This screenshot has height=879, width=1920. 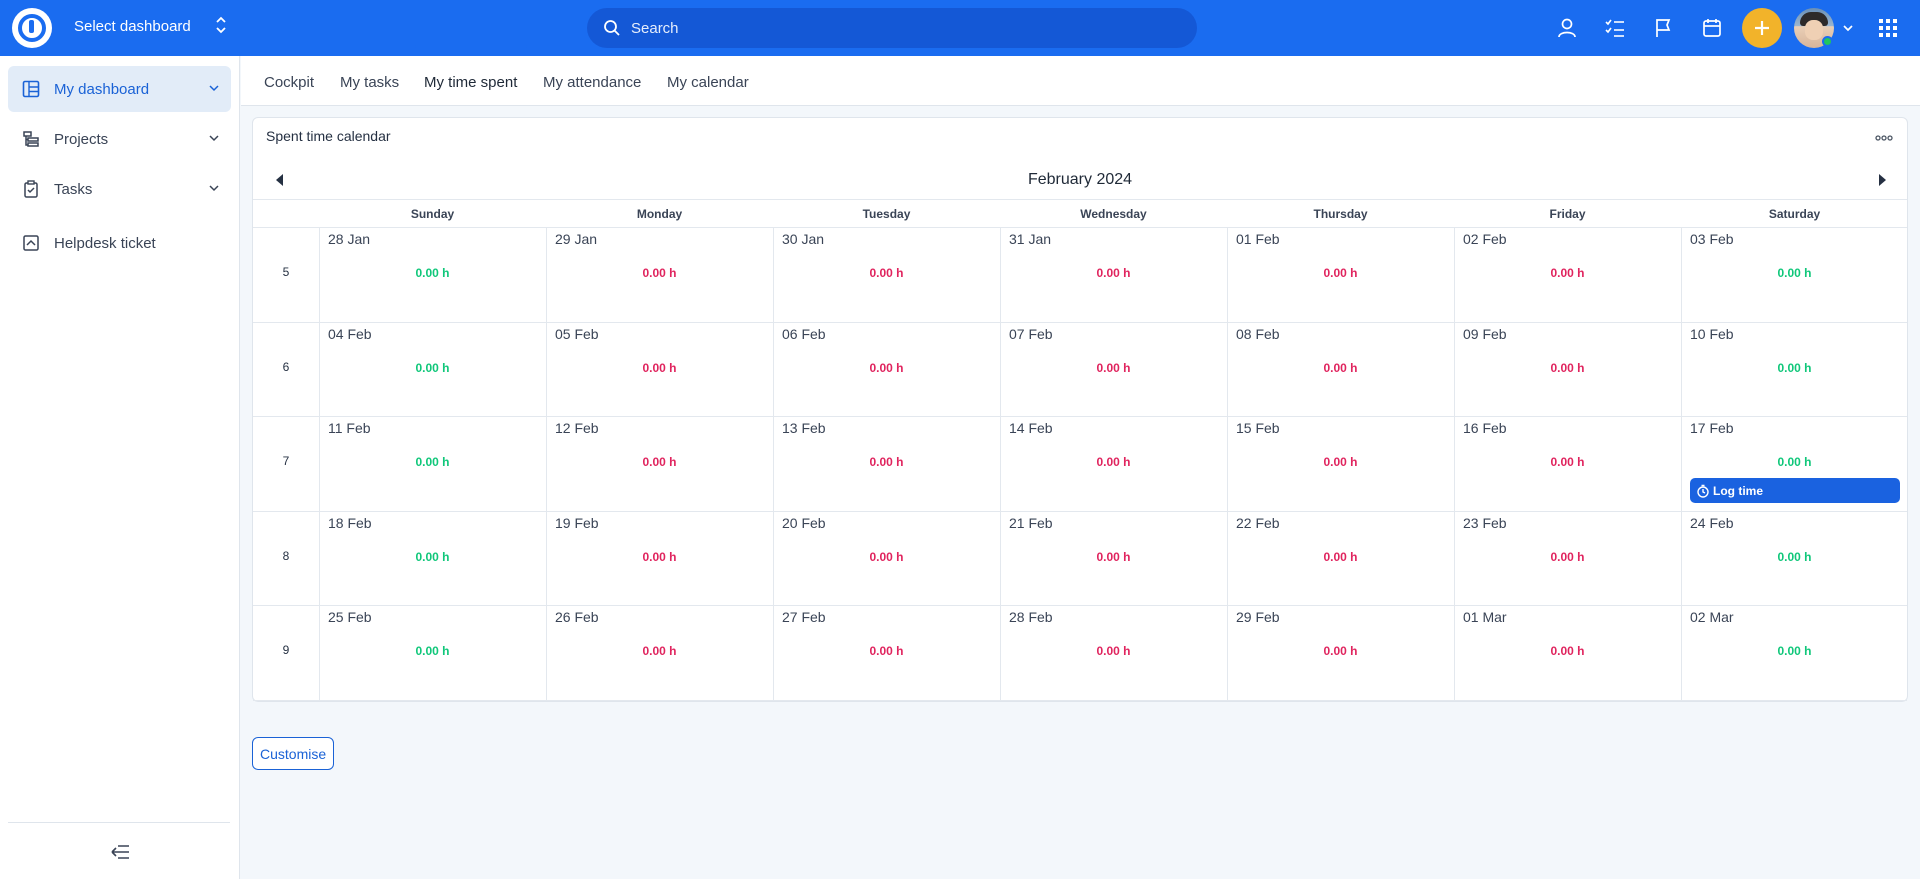 I want to click on next-month-button, so click(x=1882, y=180).